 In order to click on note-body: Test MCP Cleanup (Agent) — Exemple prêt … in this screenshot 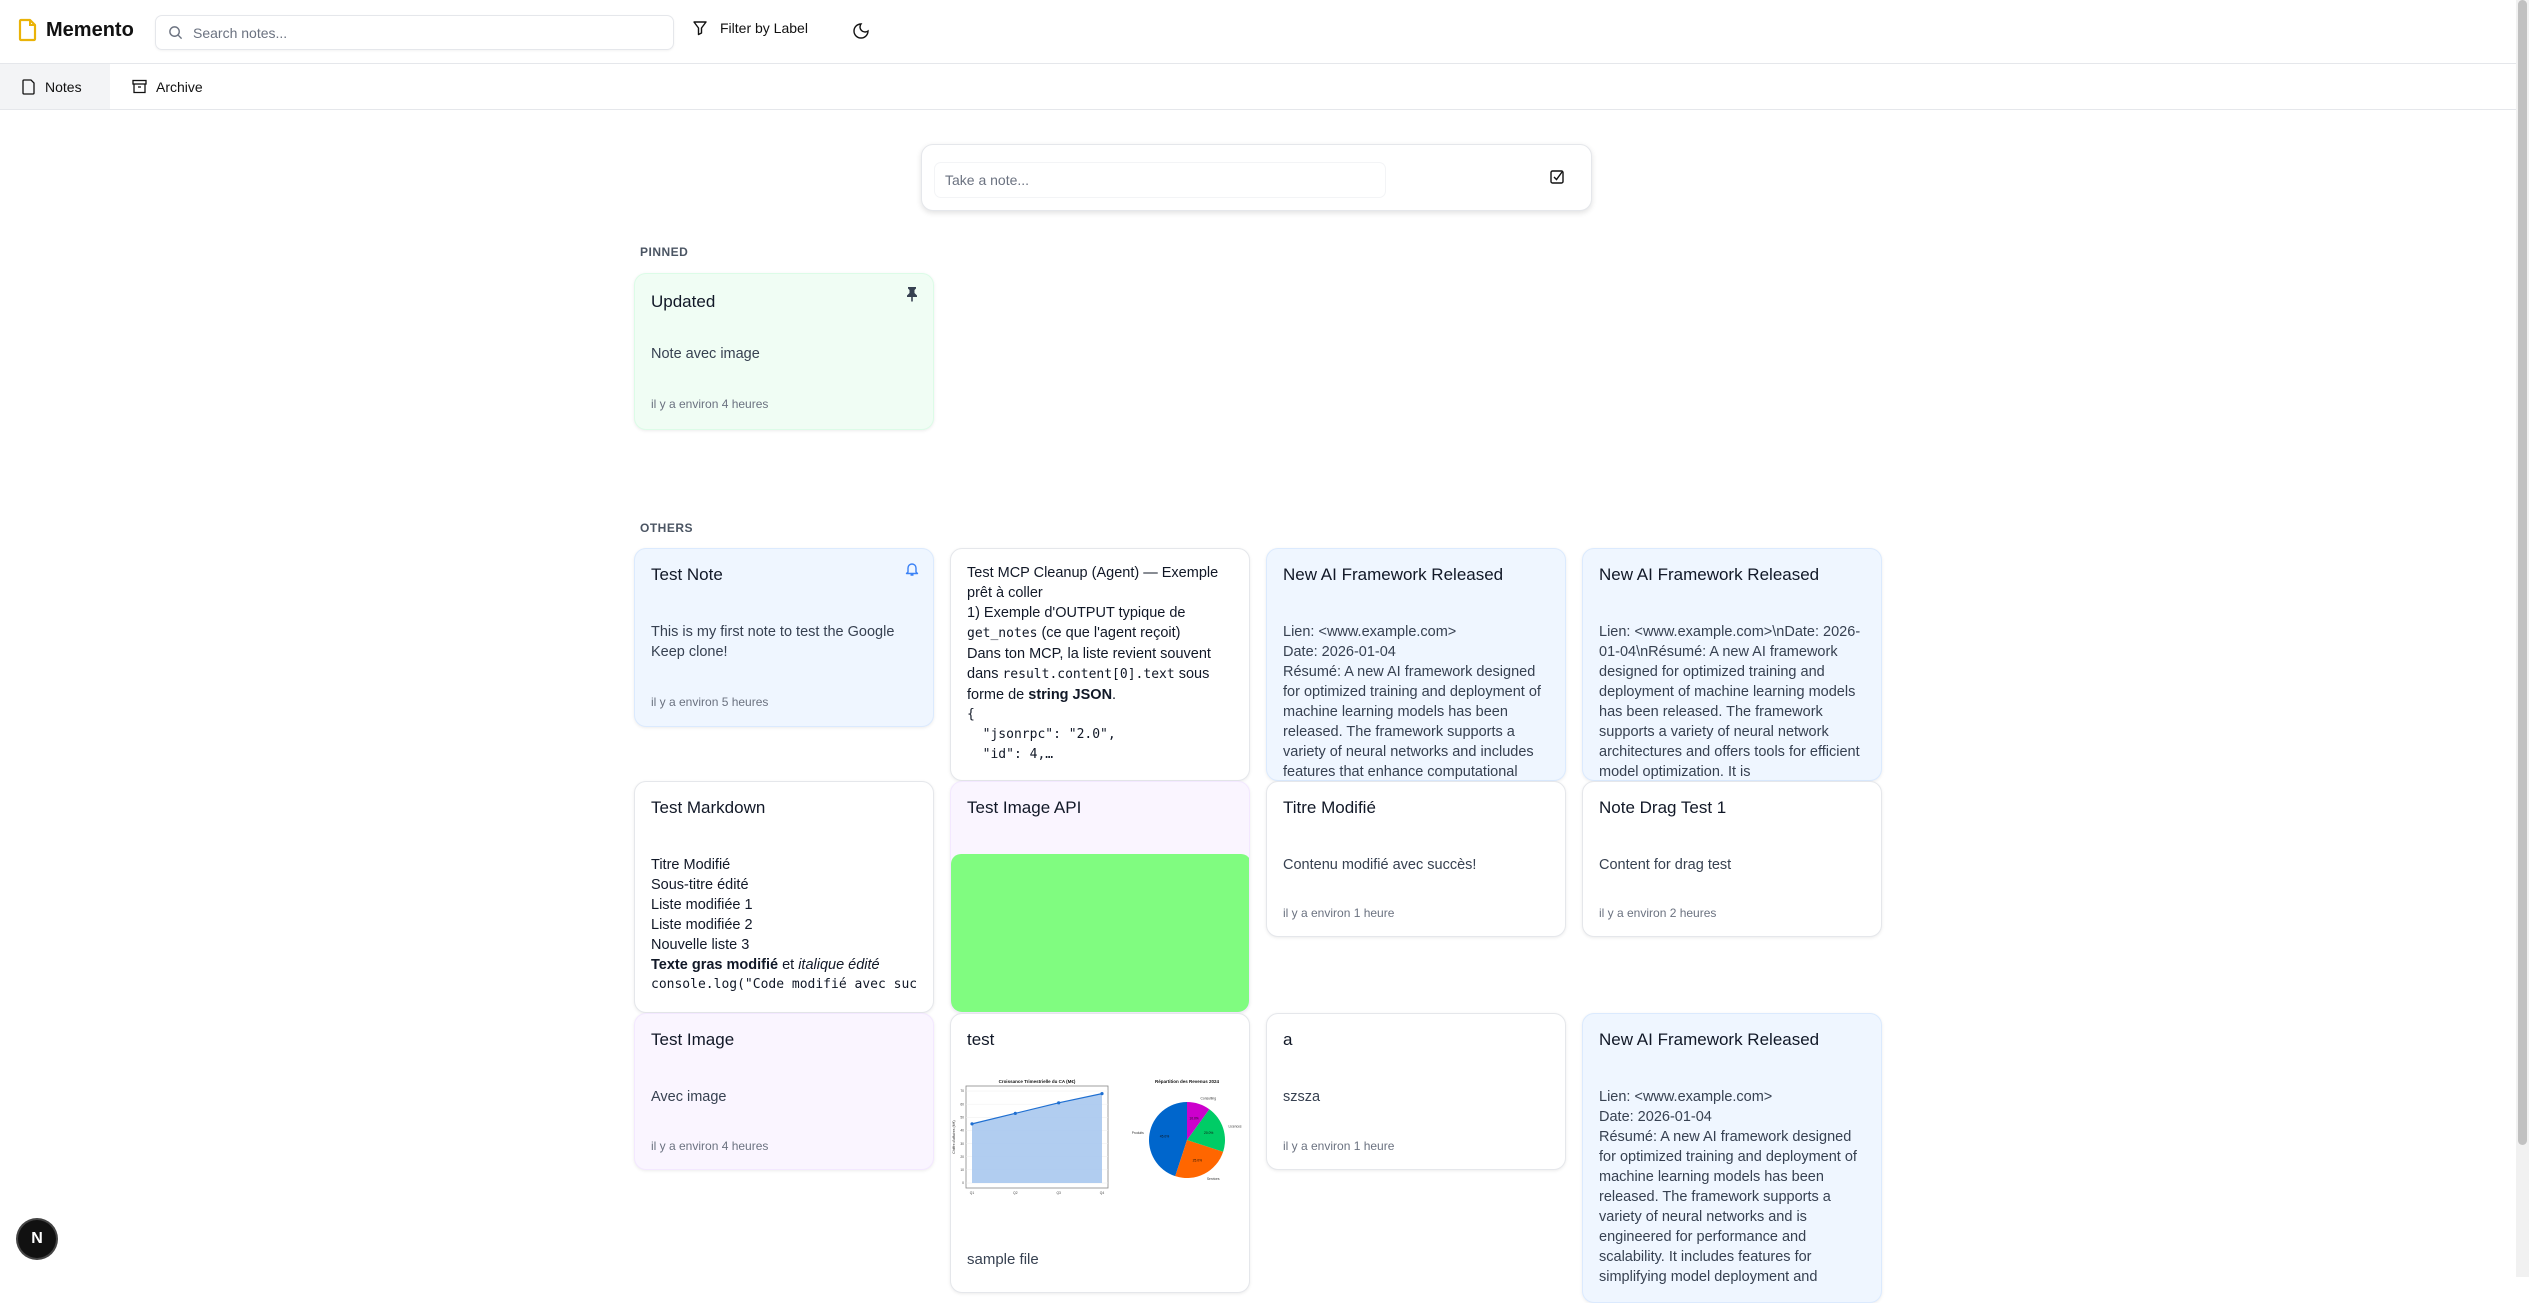, I will do `click(1100, 664)`.